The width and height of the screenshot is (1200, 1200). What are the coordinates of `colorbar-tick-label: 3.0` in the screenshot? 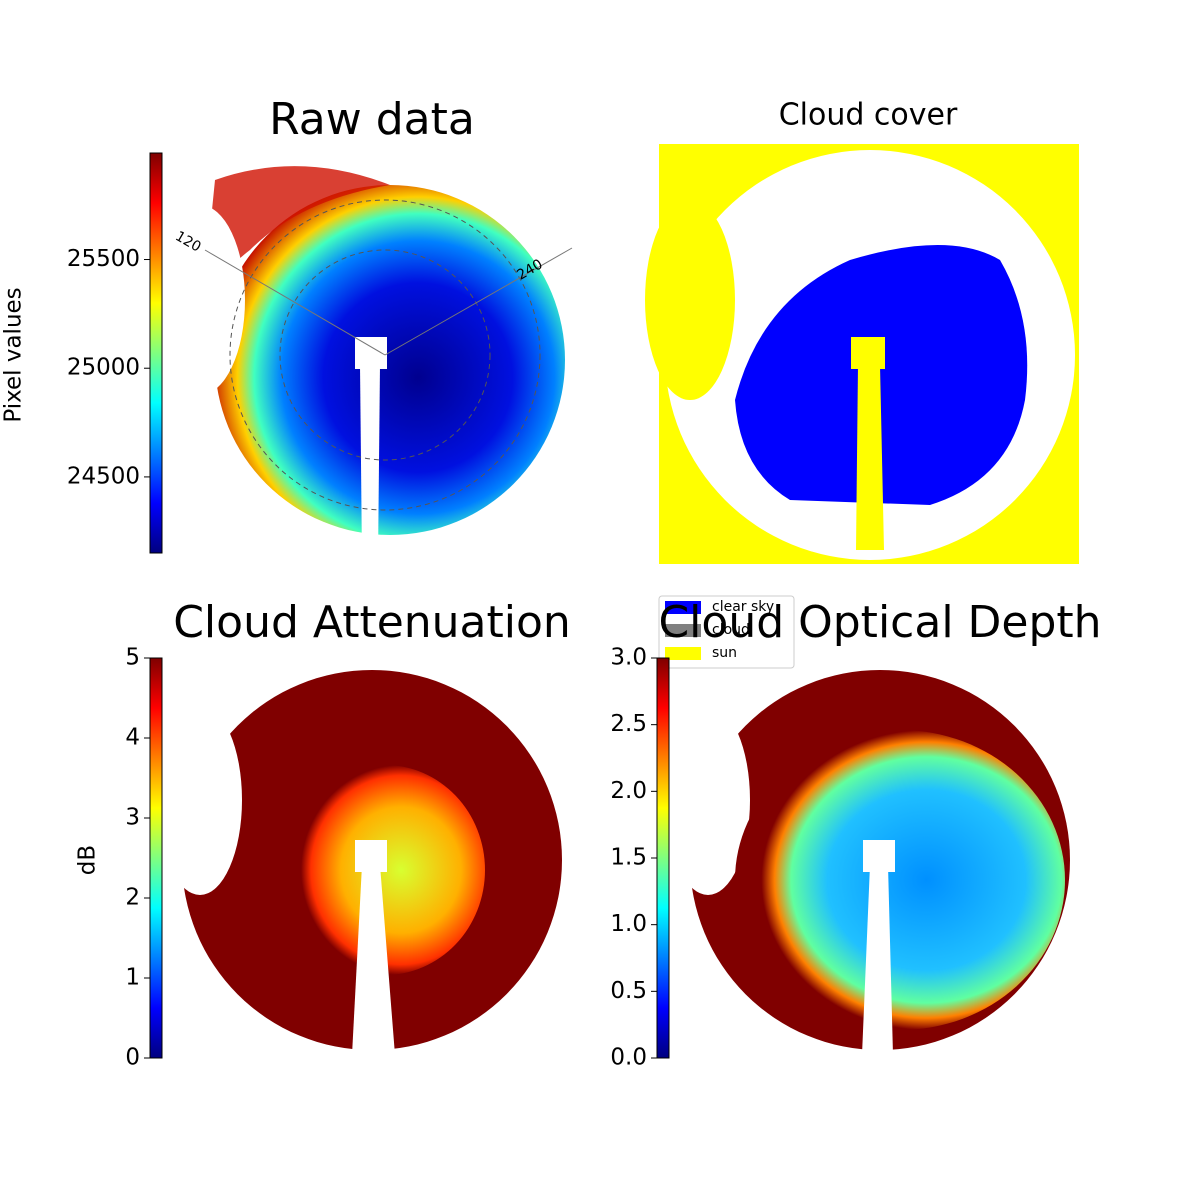 It's located at (628, 658).